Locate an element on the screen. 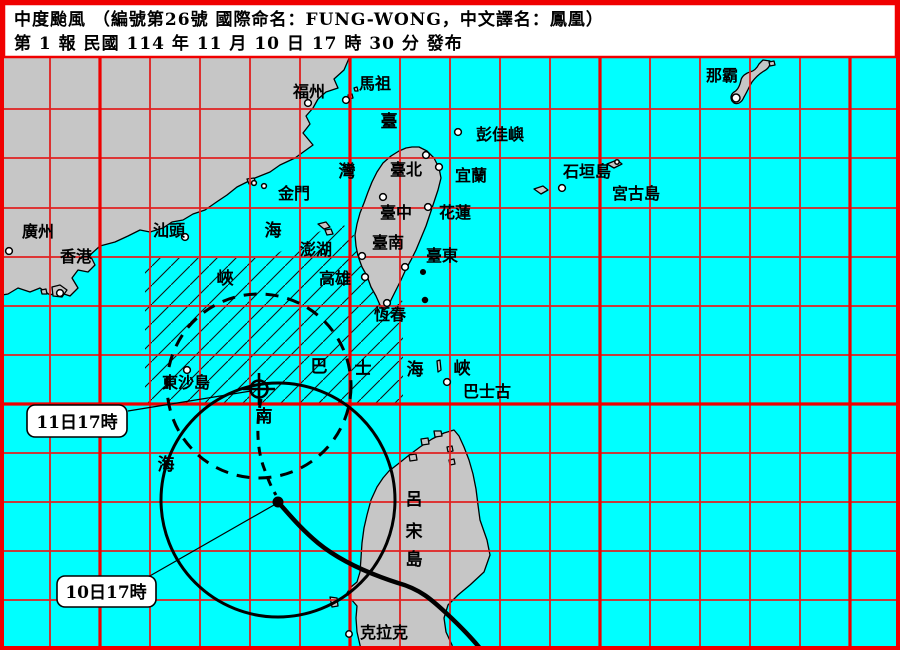 This screenshot has height=650, width=900. label-luzon-1: 呂 is located at coordinates (414, 500).